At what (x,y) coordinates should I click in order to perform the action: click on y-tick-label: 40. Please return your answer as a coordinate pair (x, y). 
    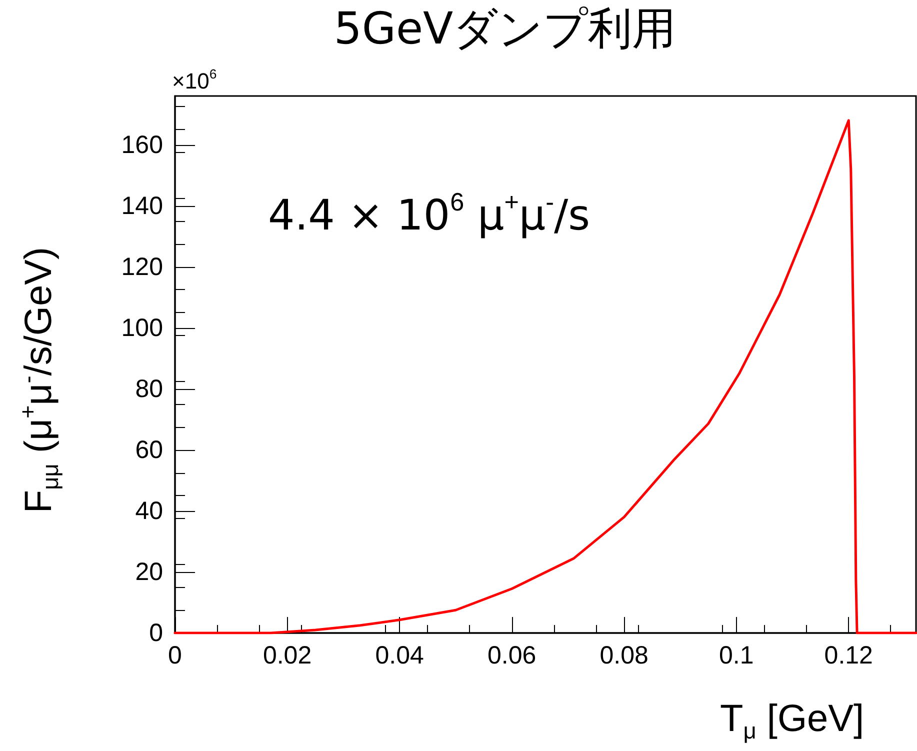
    Looking at the image, I should click on (149, 510).